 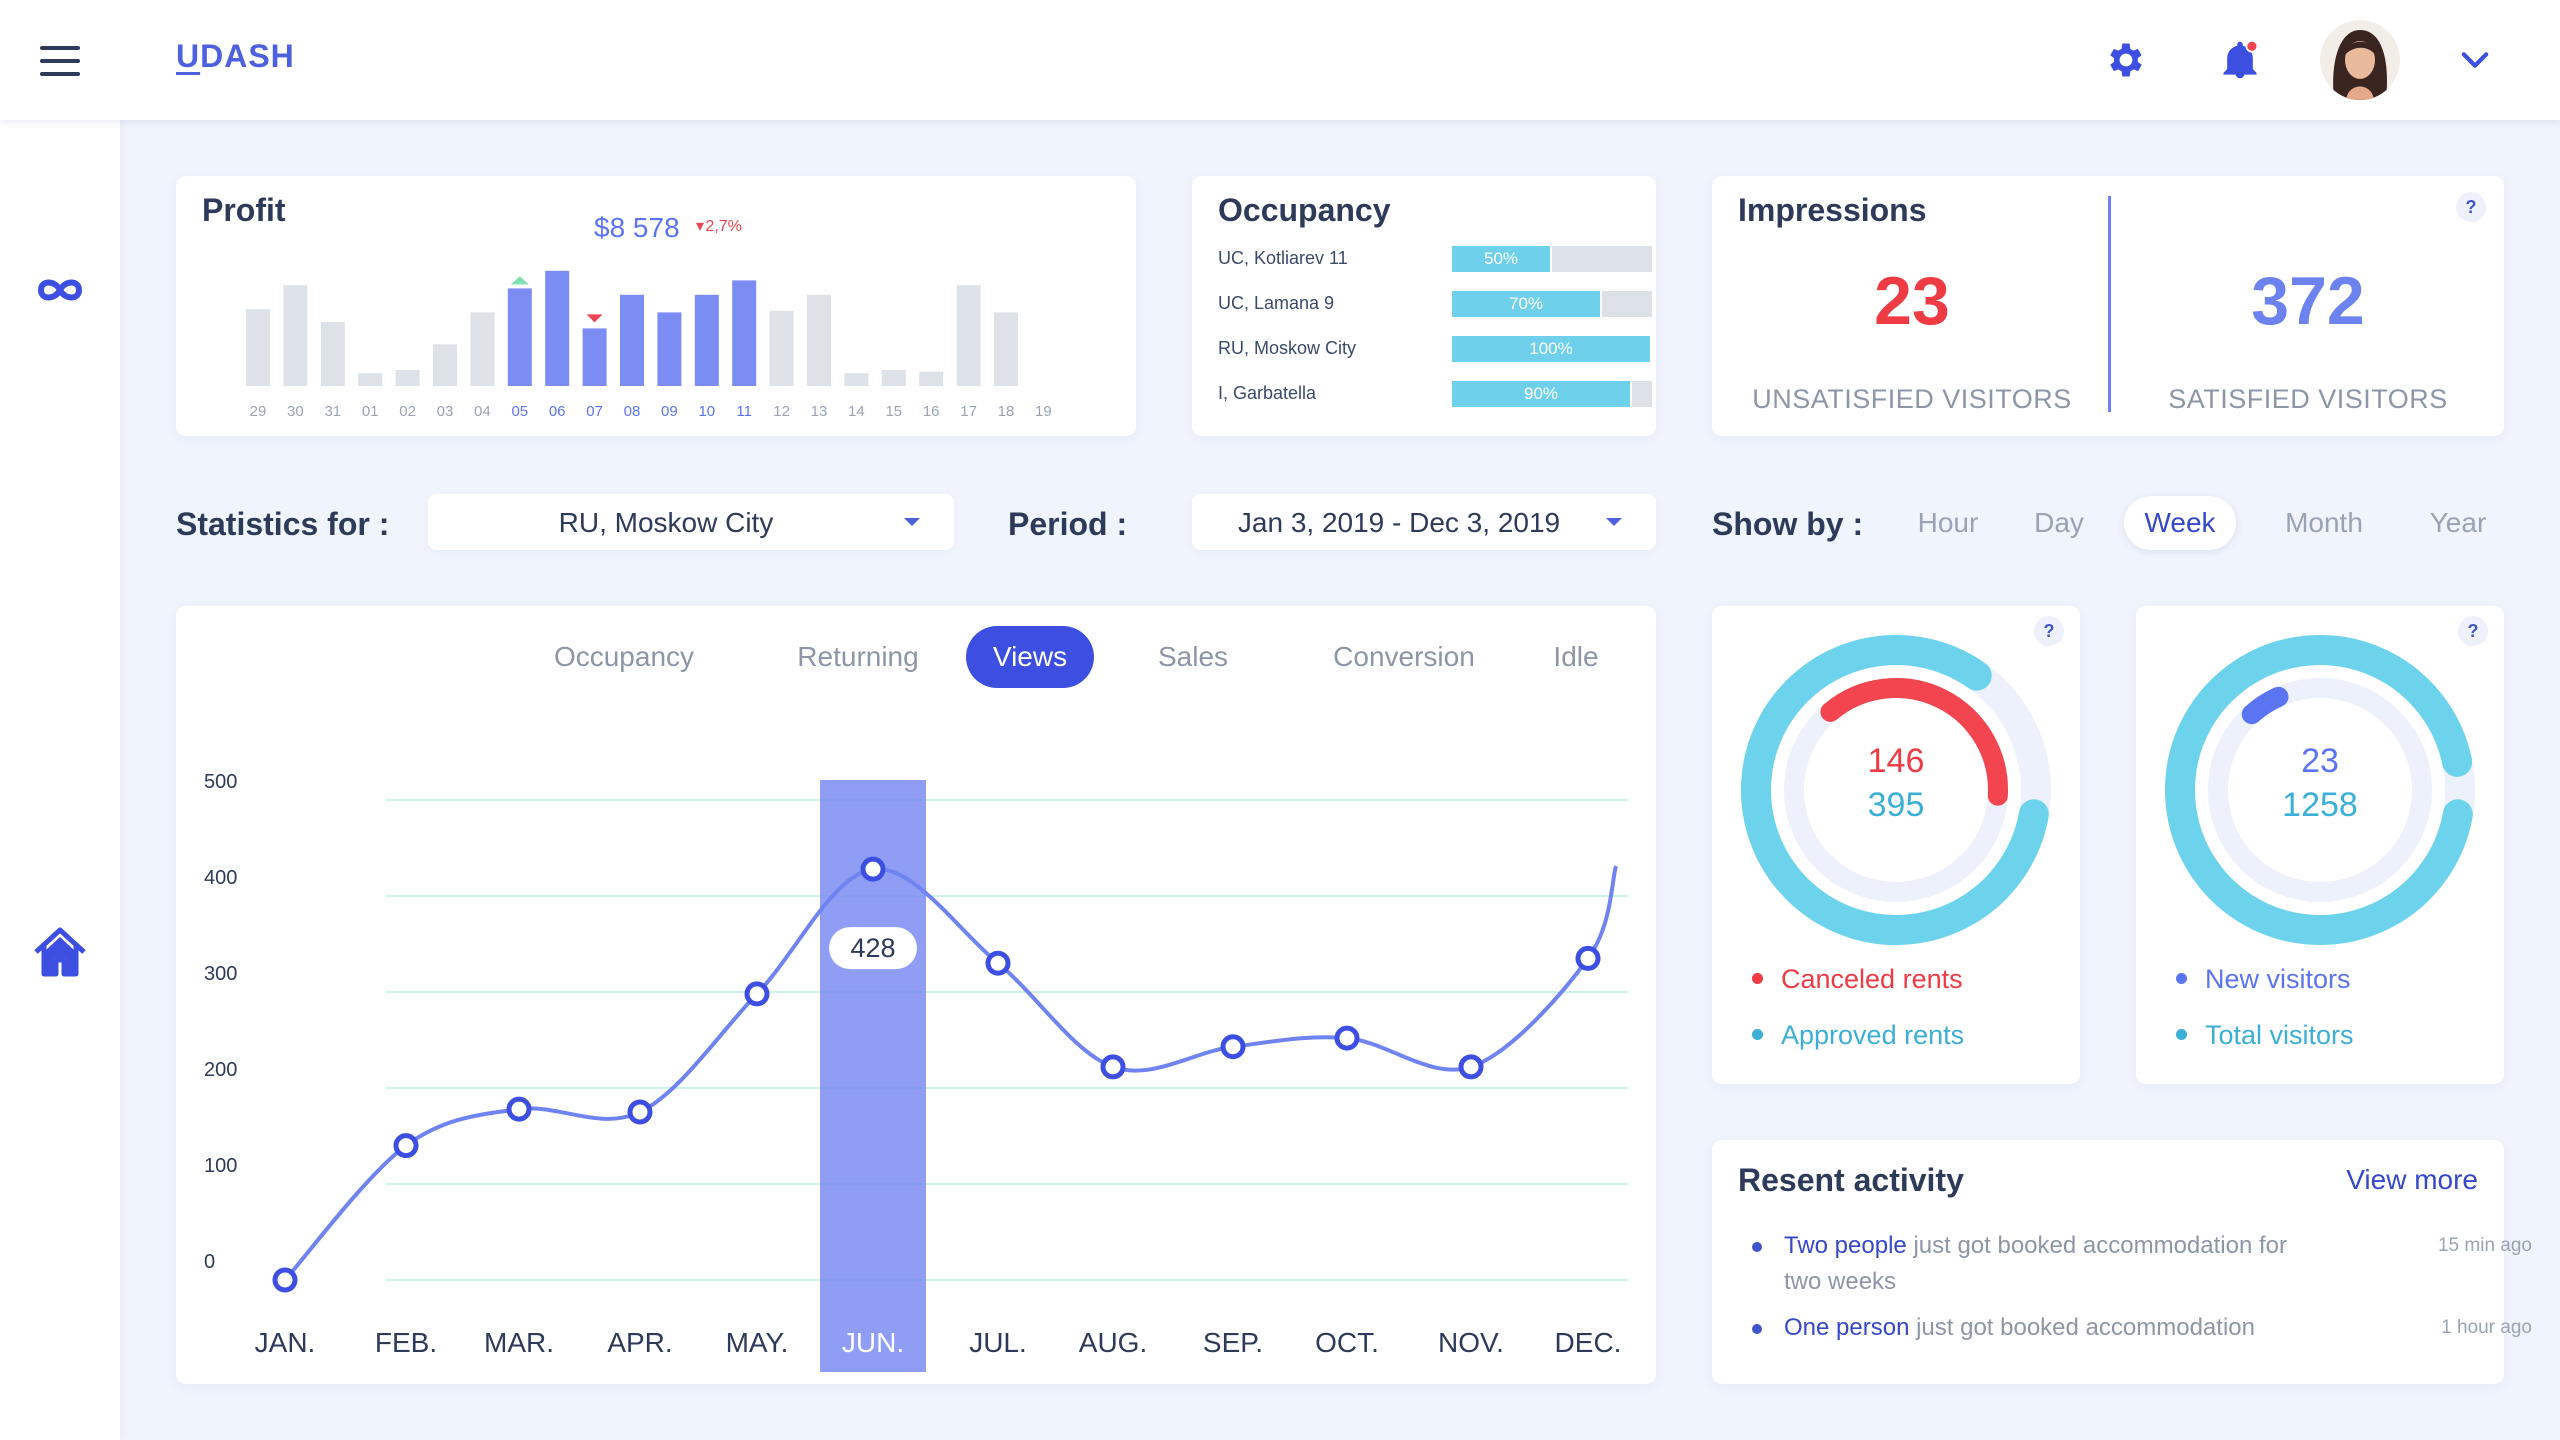 I want to click on menu-icon, so click(x=60, y=61).